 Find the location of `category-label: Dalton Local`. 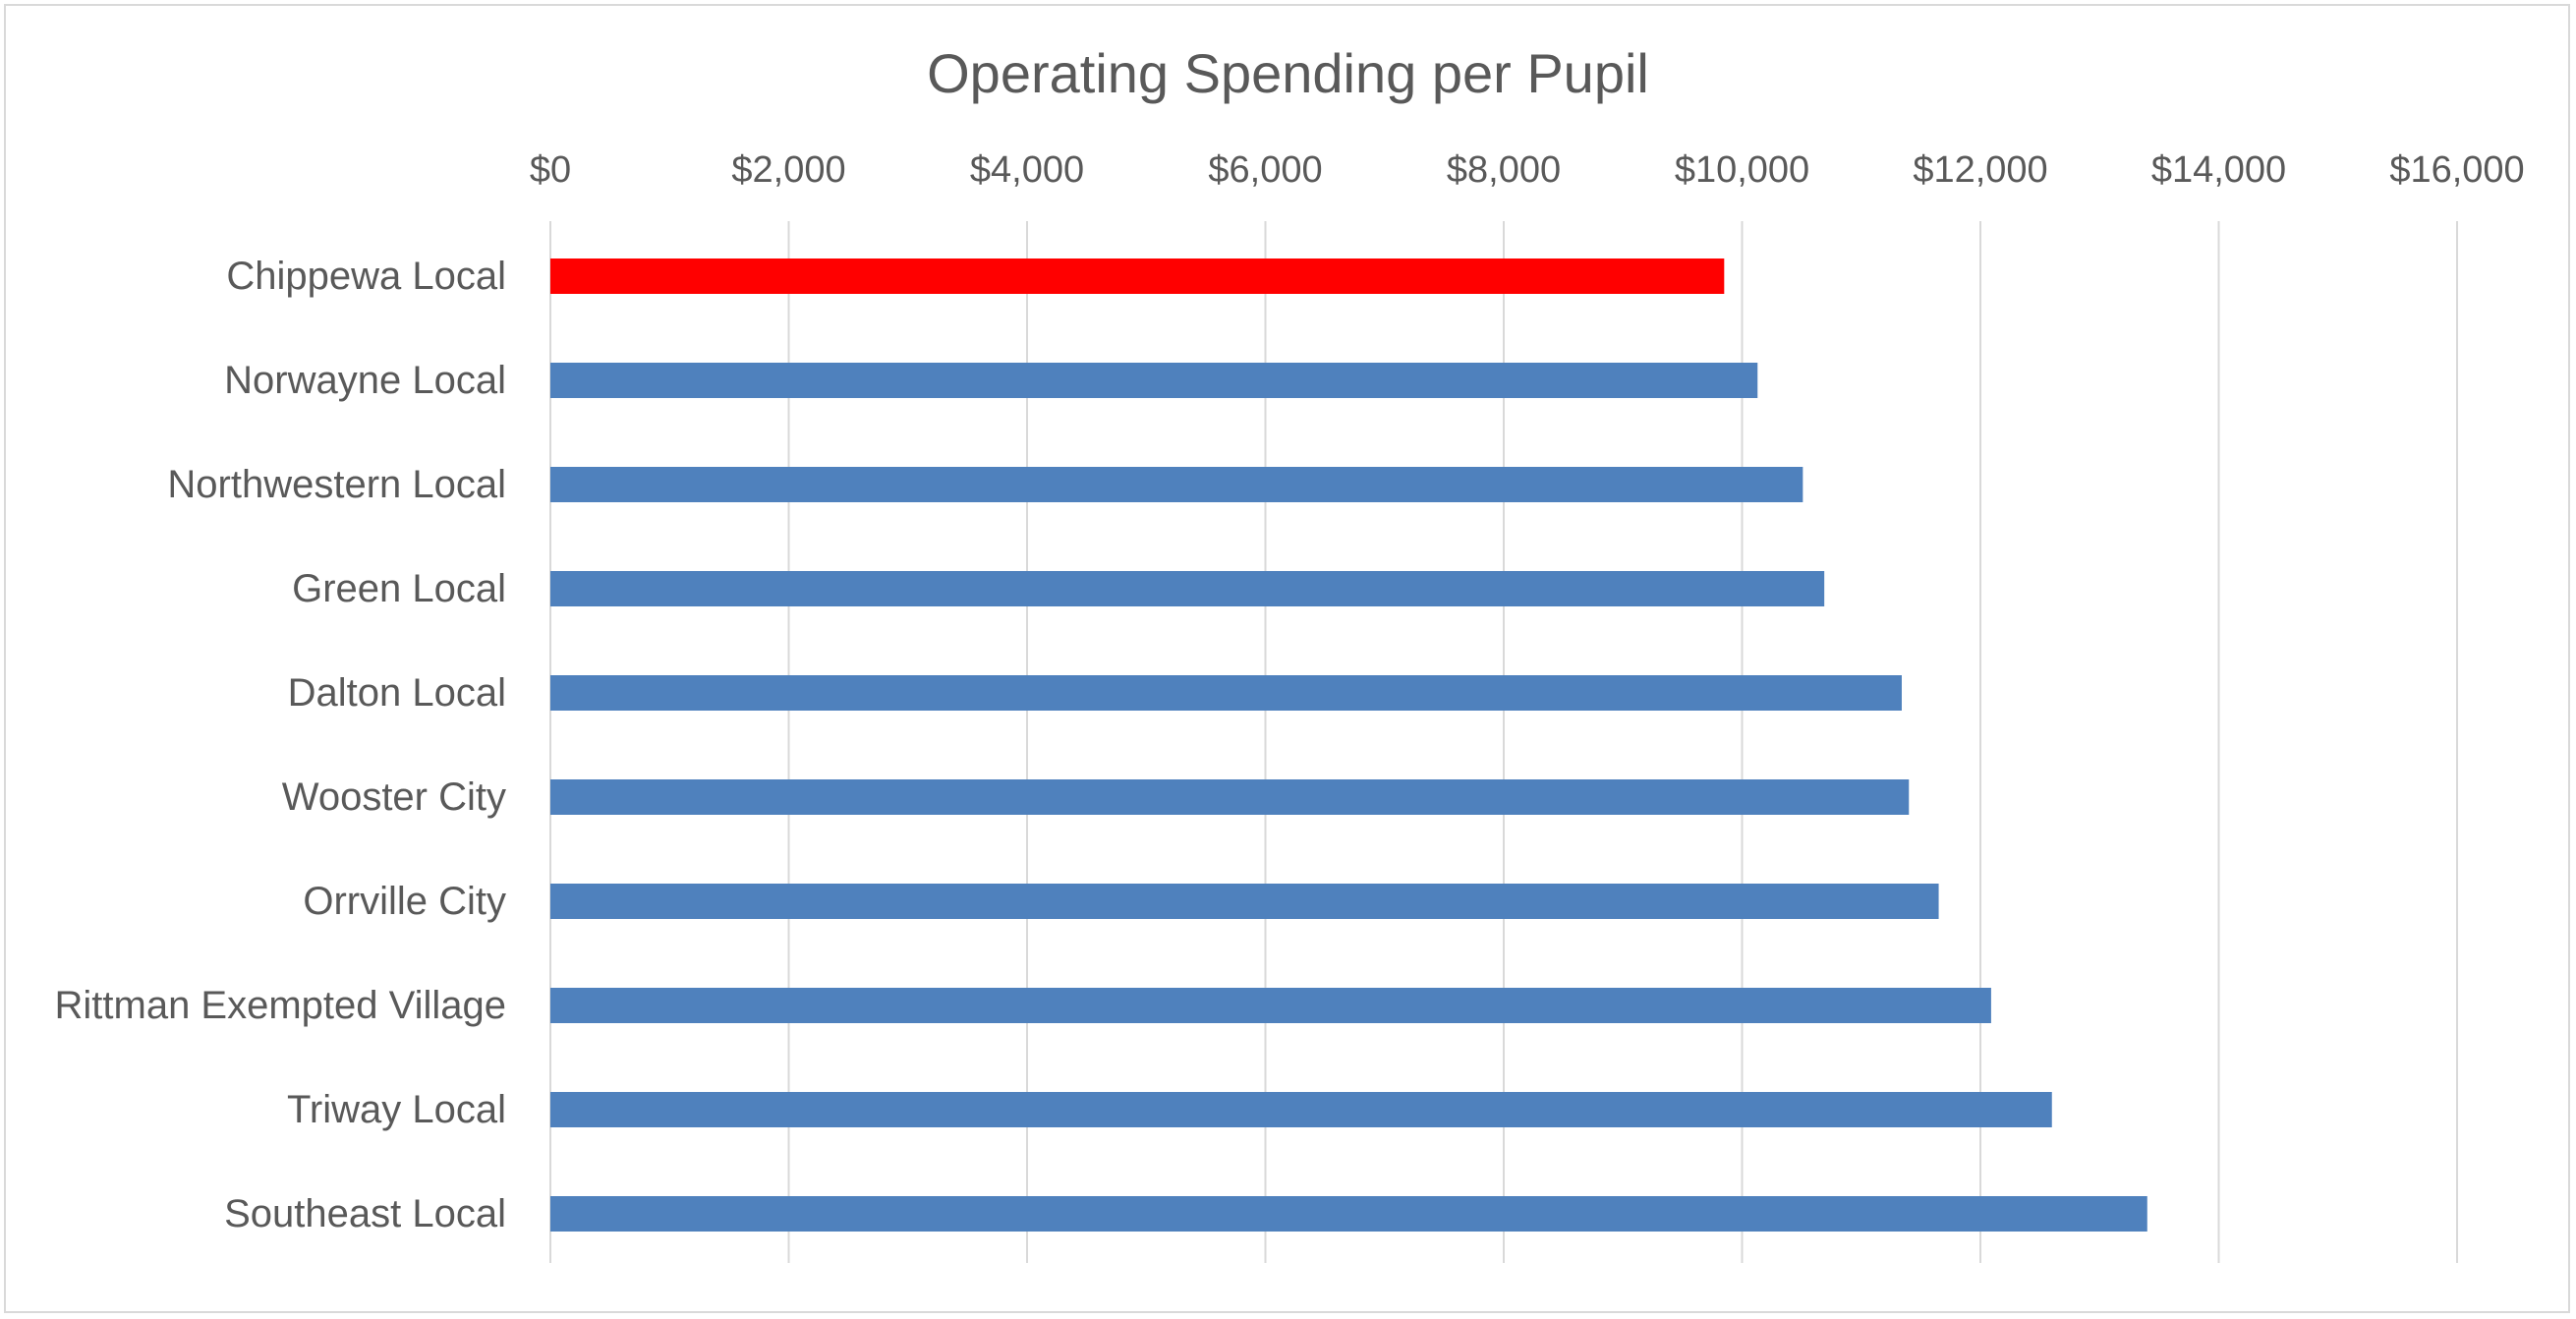

category-label: Dalton Local is located at coordinates (397, 693).